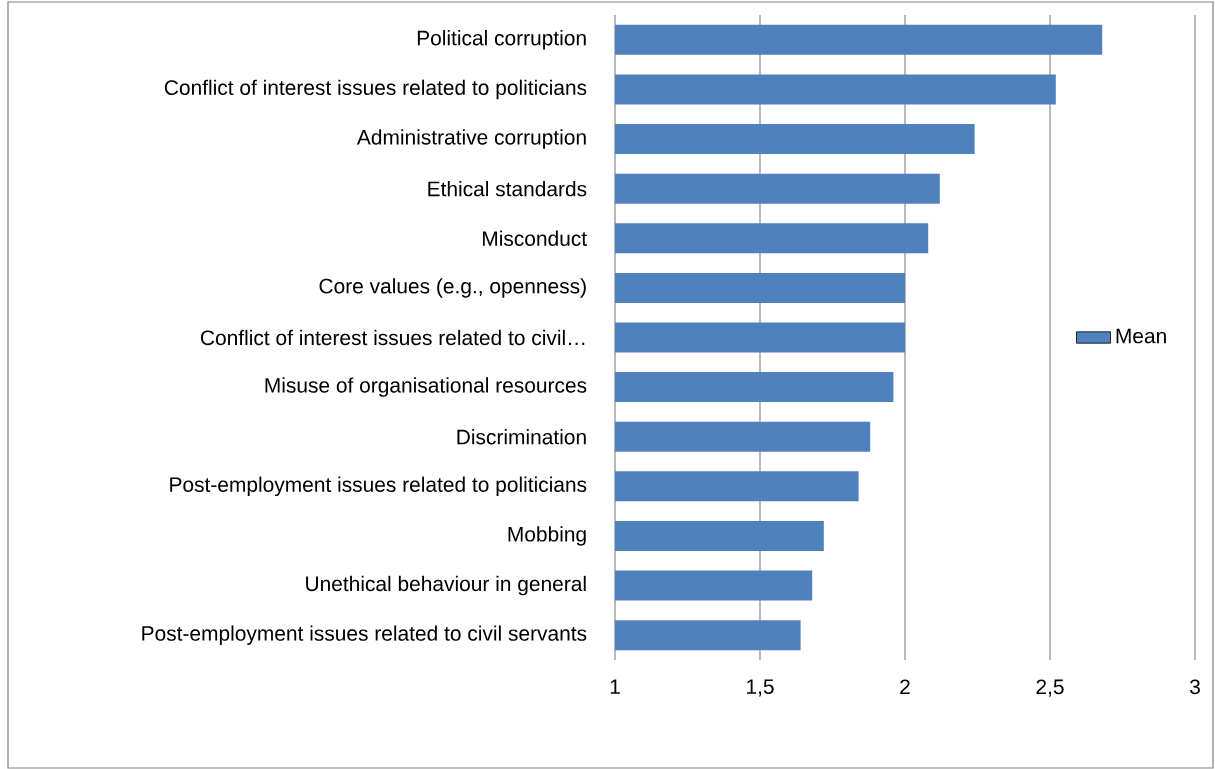  I want to click on y-tick-label: Administrative corruption, so click(471, 139).